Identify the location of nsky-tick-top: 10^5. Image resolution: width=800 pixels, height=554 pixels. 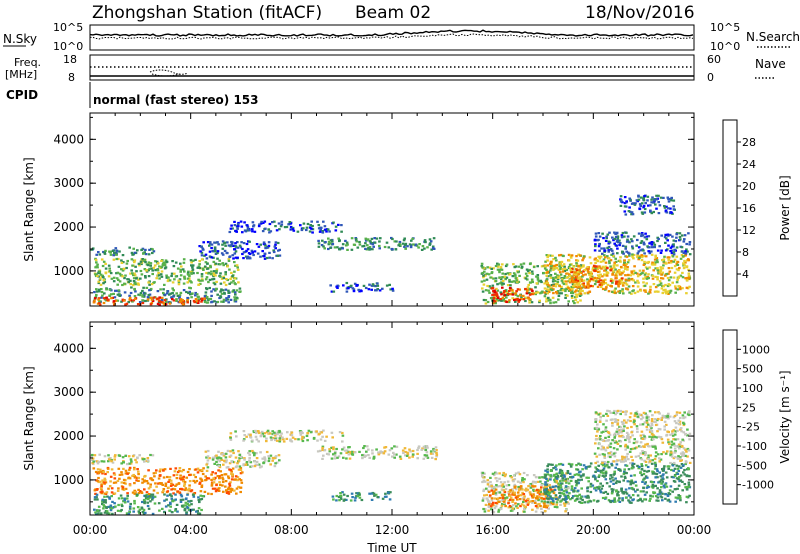
(68, 27).